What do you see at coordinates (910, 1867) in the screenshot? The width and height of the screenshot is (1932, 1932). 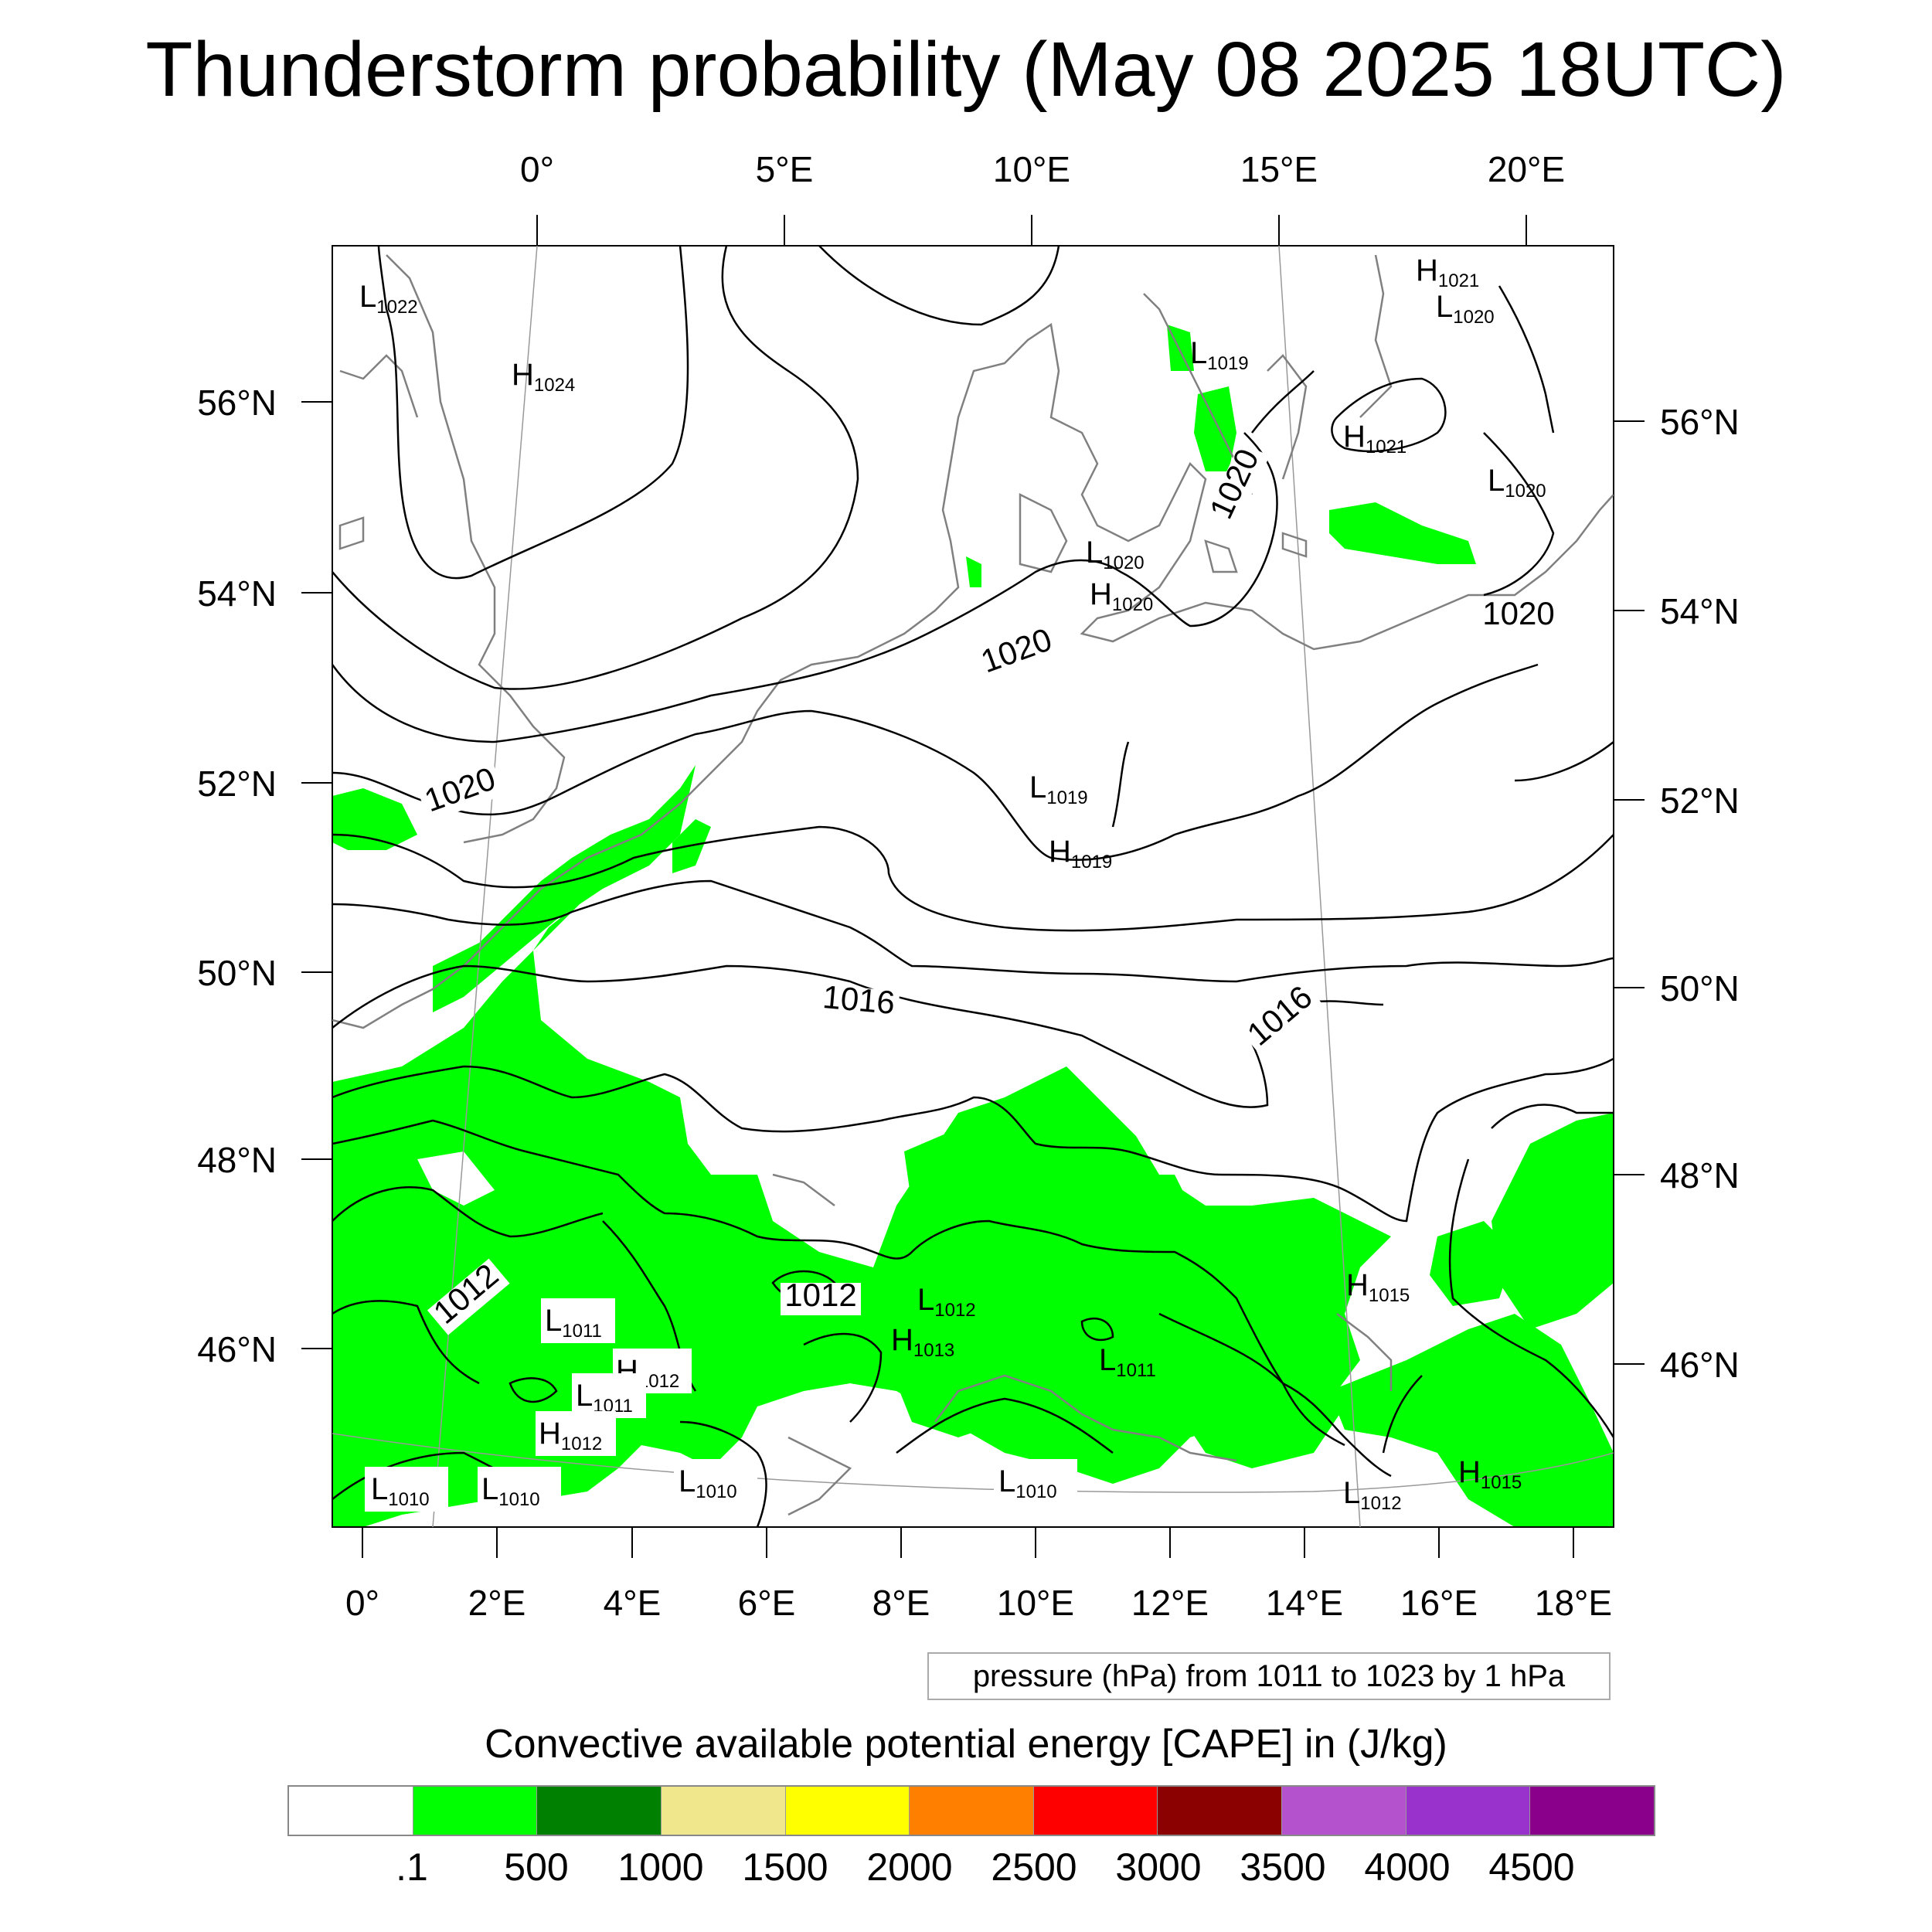 I see `colorbar-label: 2000` at bounding box center [910, 1867].